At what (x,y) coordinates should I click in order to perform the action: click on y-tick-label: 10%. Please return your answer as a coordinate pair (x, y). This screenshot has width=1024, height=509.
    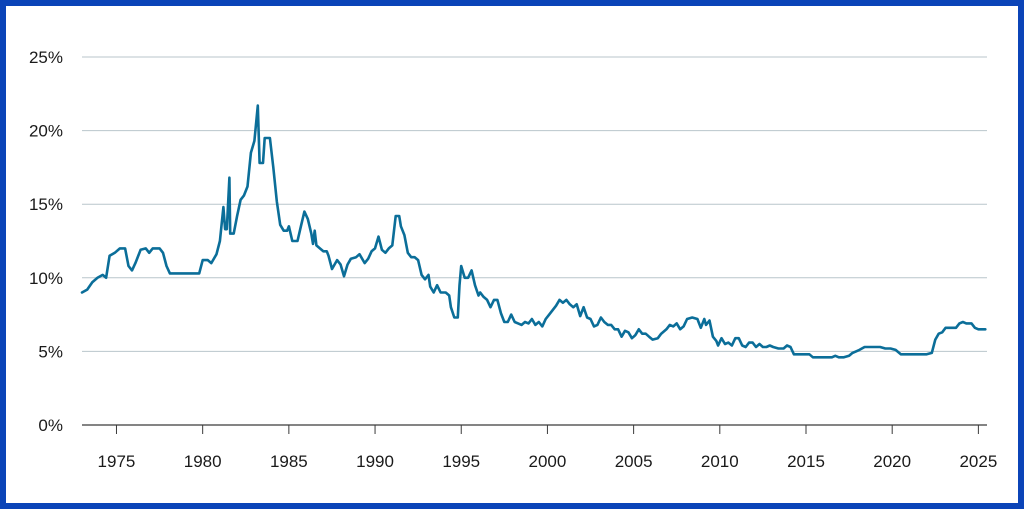
    Looking at the image, I should click on (46, 278).